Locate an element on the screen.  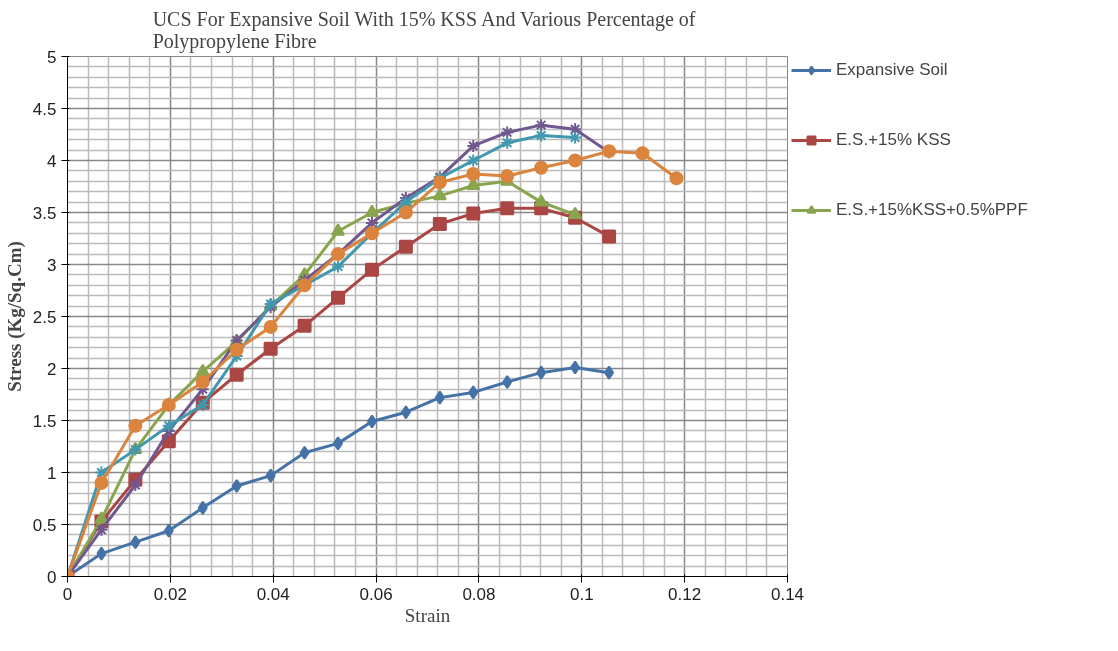
y-tick-label: 0.5 is located at coordinates (44, 525).